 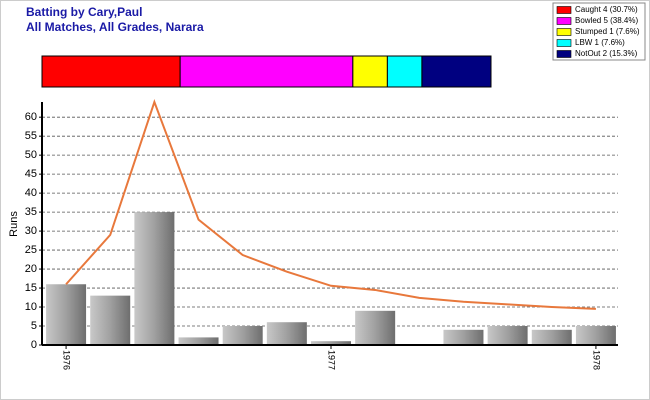 I want to click on x-tick-label: 1976, so click(x=67, y=360).